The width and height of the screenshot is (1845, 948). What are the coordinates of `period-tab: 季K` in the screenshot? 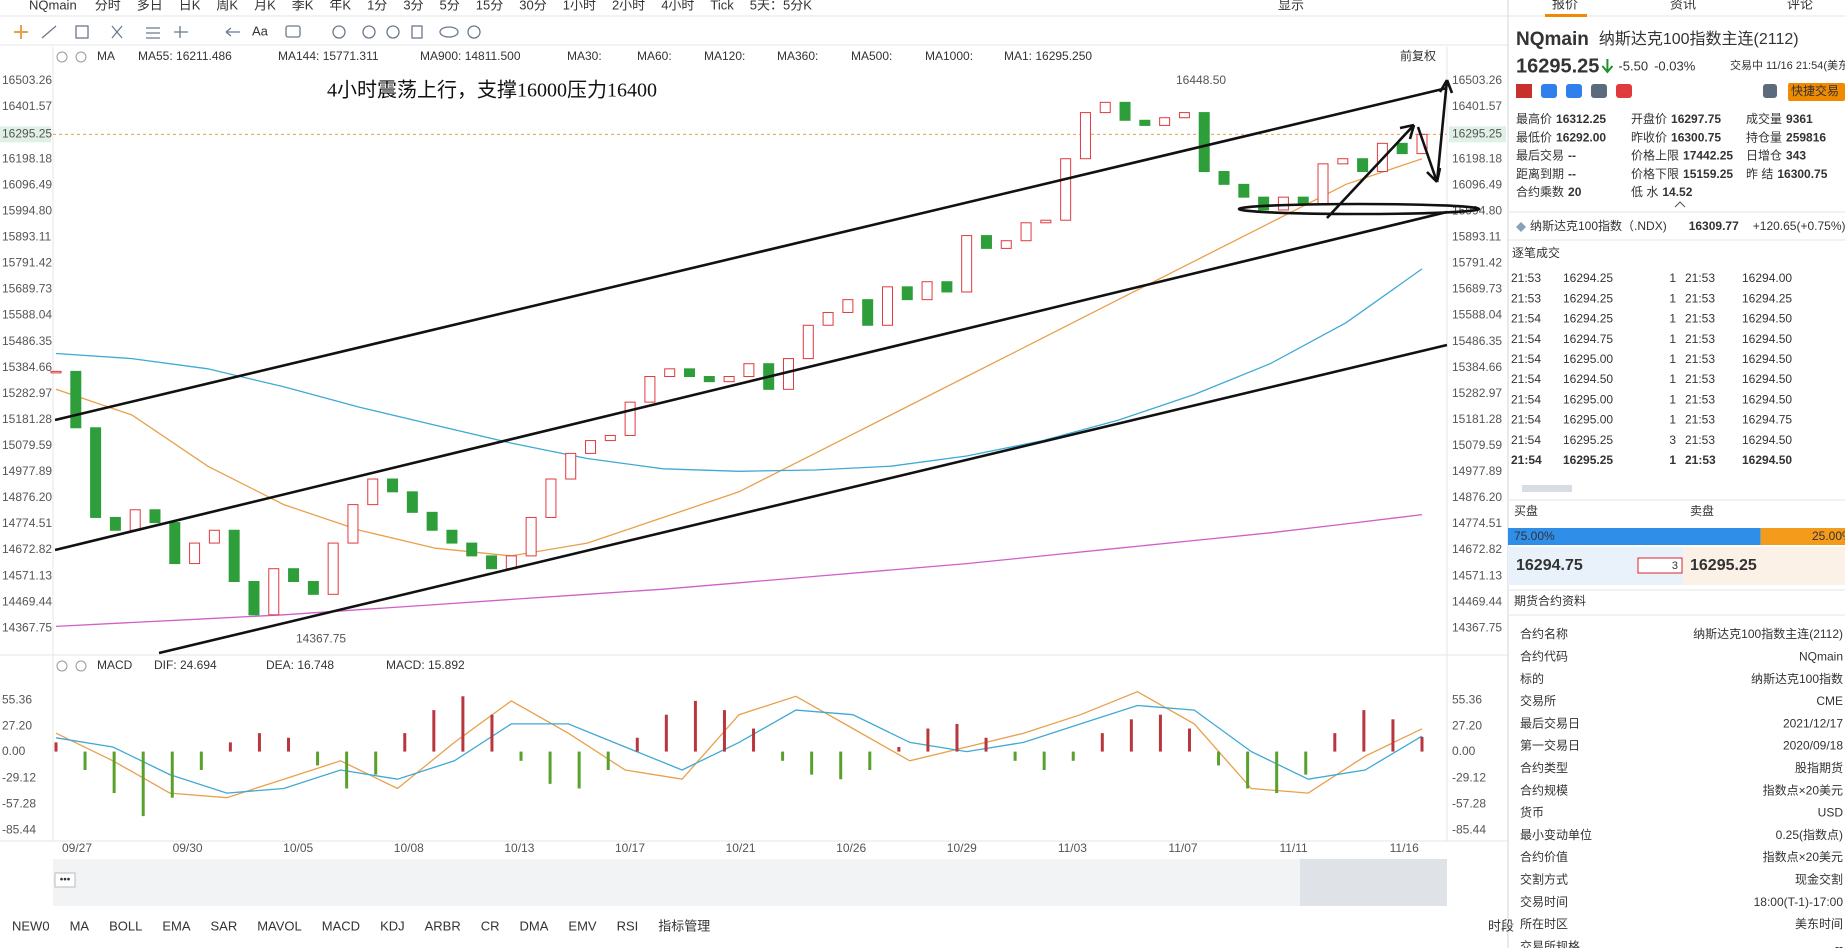 It's located at (303, 6).